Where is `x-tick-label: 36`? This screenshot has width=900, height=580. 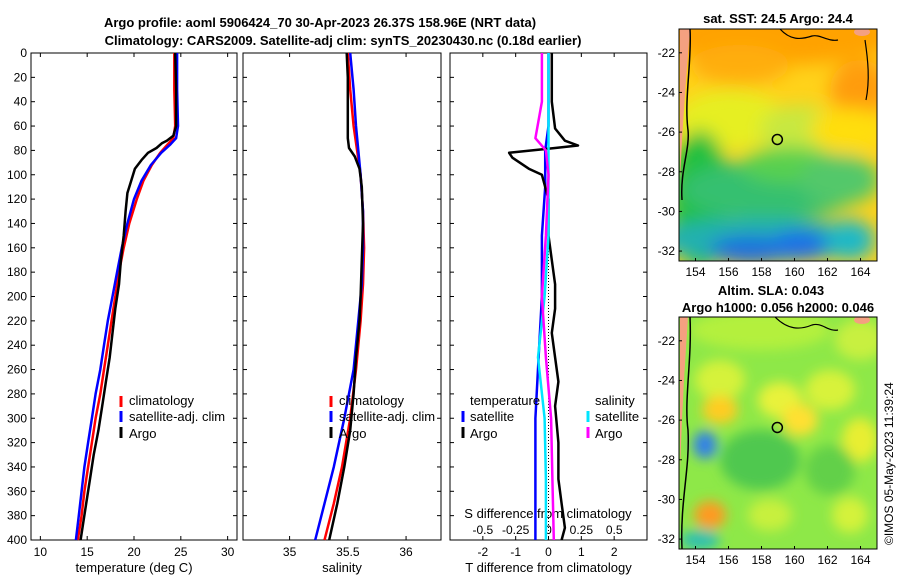
x-tick-label: 36 is located at coordinates (406, 552).